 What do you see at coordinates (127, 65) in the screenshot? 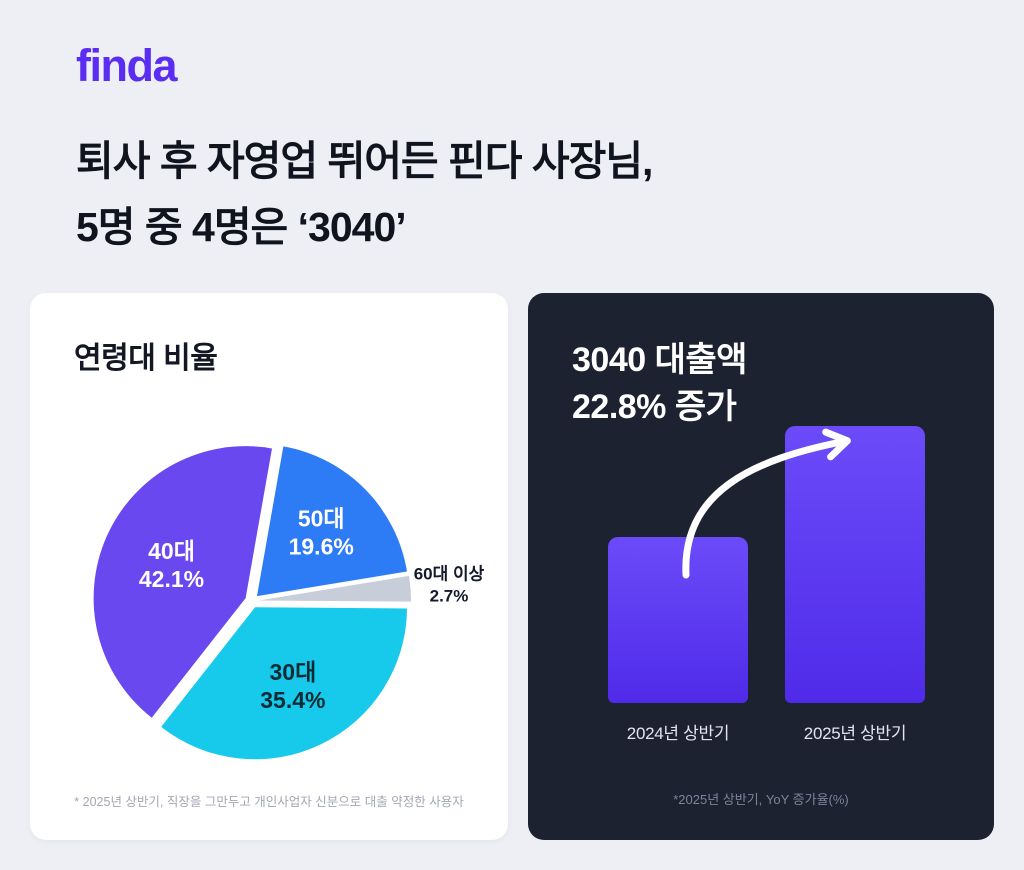
I see `finda-logo: finda` at bounding box center [127, 65].